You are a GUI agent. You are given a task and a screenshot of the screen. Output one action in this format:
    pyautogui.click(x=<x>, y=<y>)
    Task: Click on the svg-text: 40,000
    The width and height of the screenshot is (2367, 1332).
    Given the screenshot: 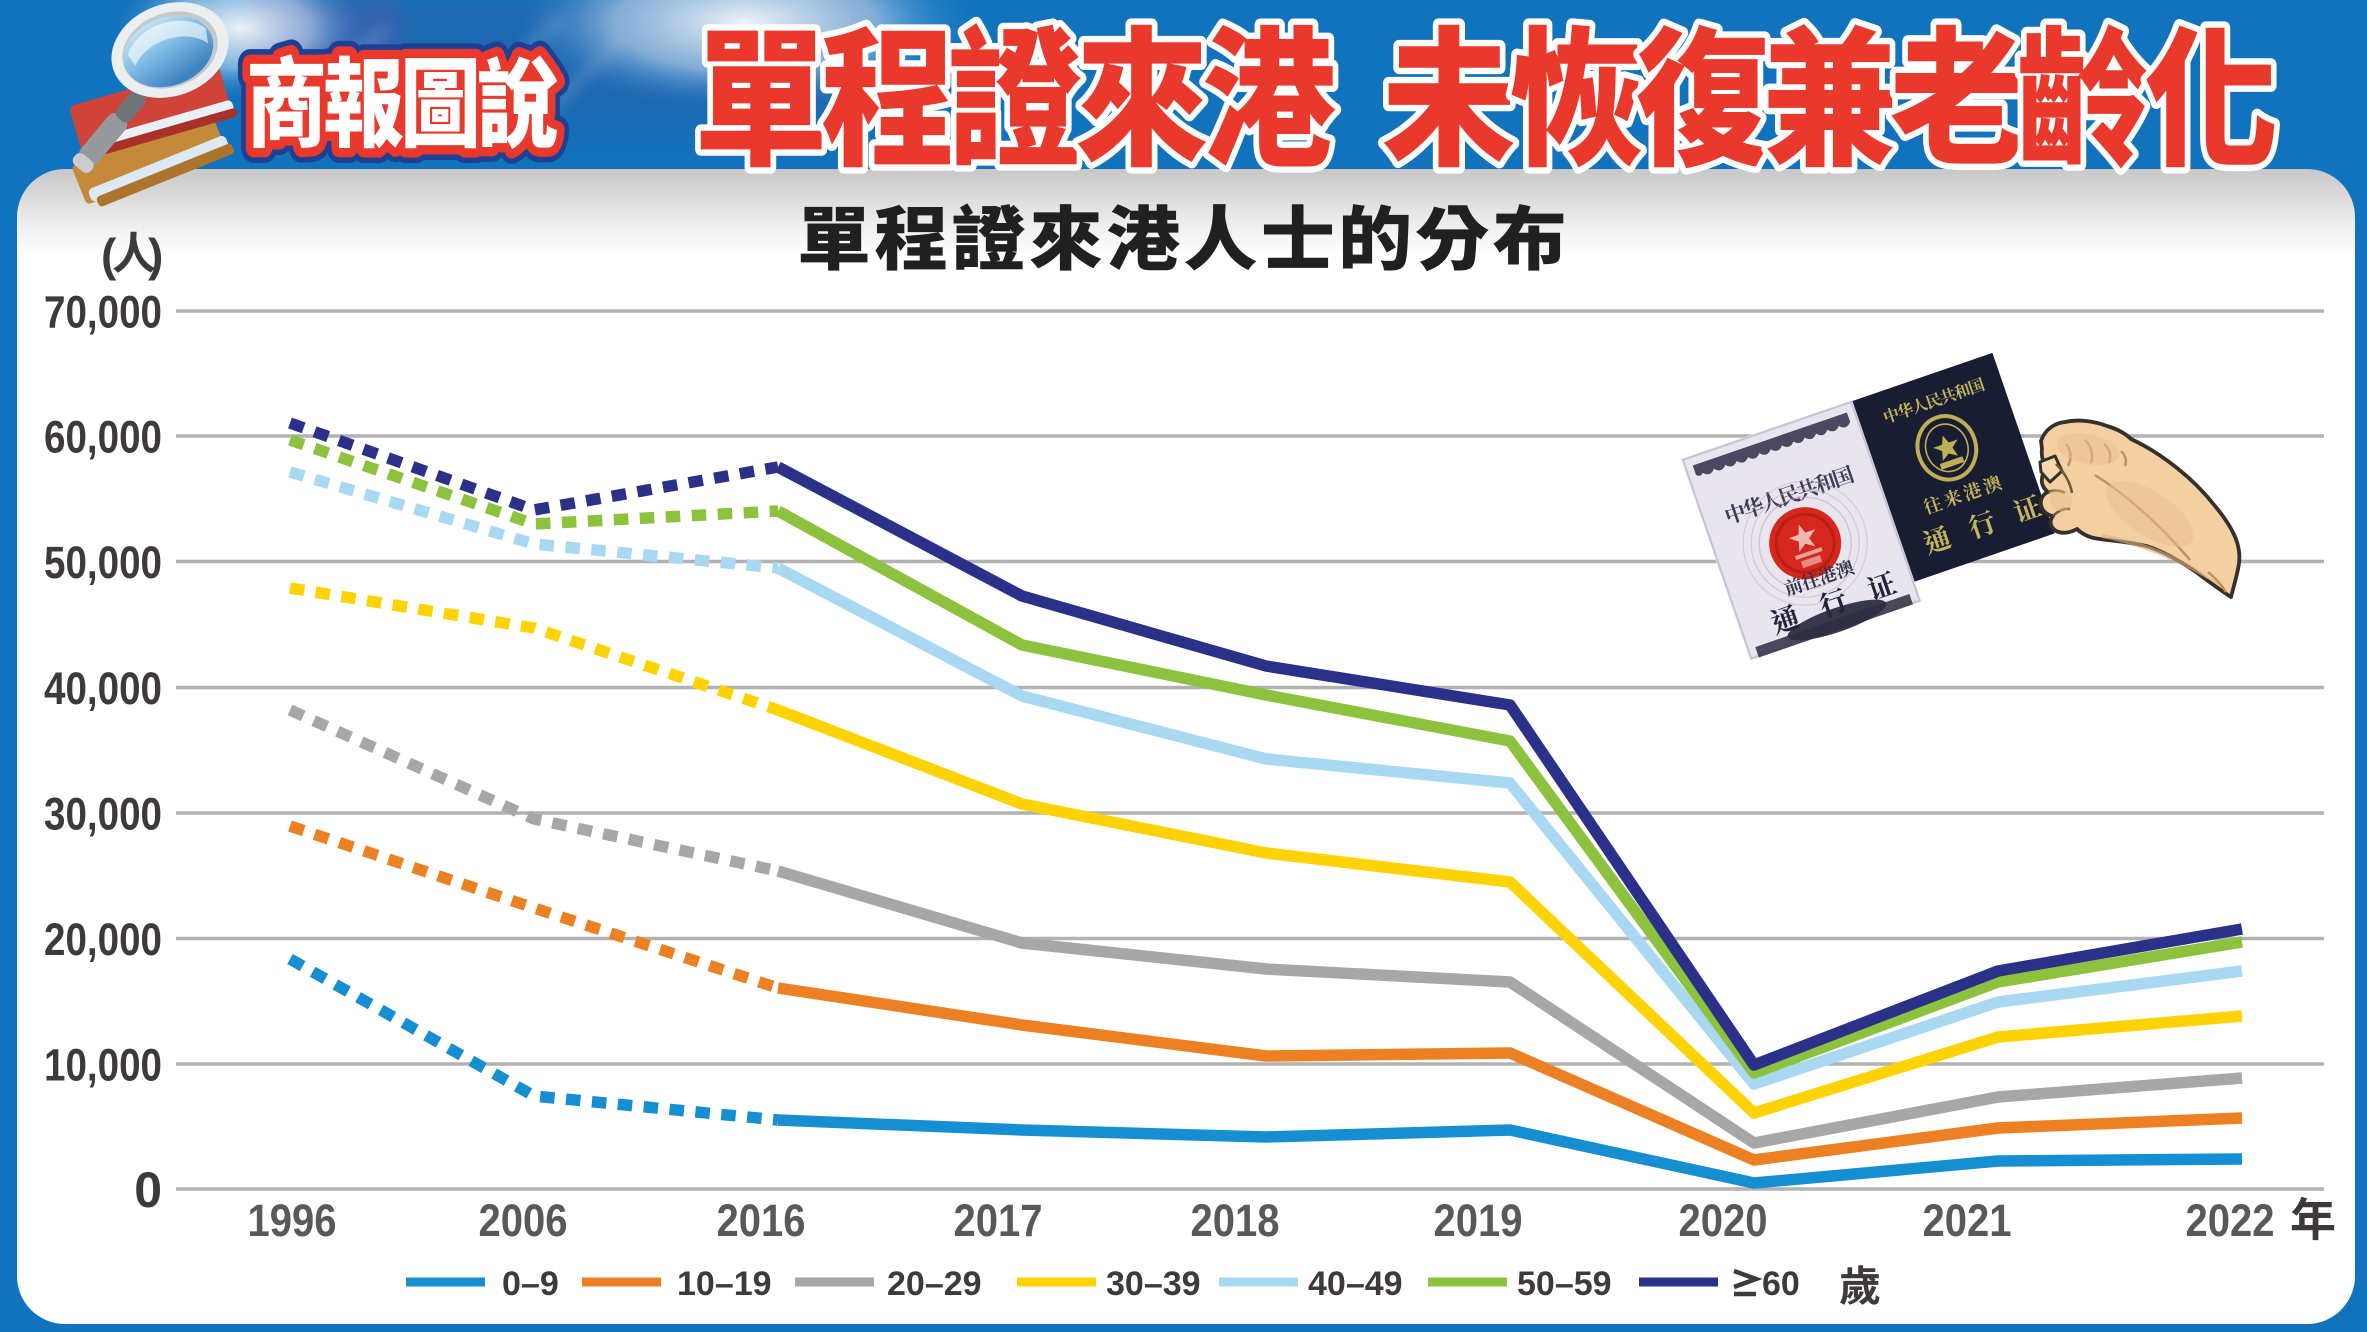 What is the action you would take?
    pyautogui.click(x=103, y=688)
    